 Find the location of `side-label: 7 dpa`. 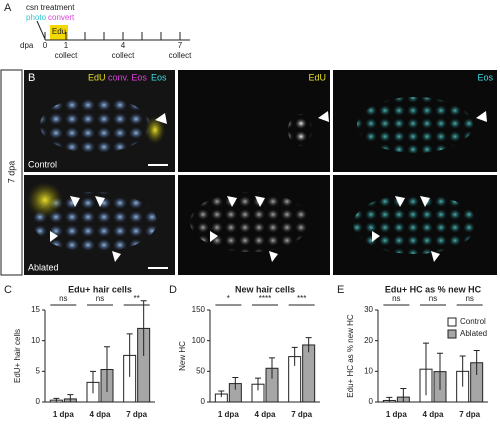

side-label: 7 dpa is located at coordinates (11, 172).